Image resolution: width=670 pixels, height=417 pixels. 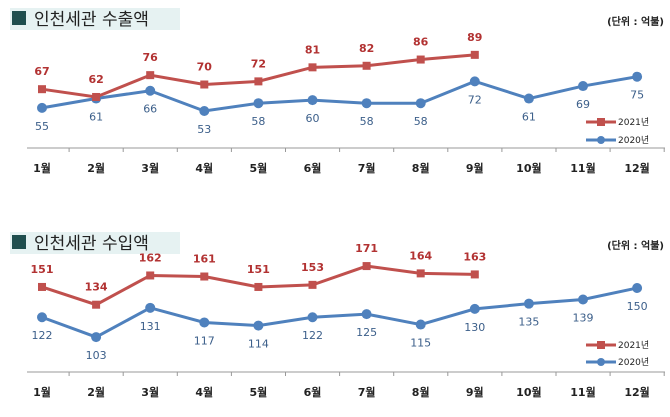 What do you see at coordinates (259, 392) in the screenshot?
I see `x-tick-label: 5월` at bounding box center [259, 392].